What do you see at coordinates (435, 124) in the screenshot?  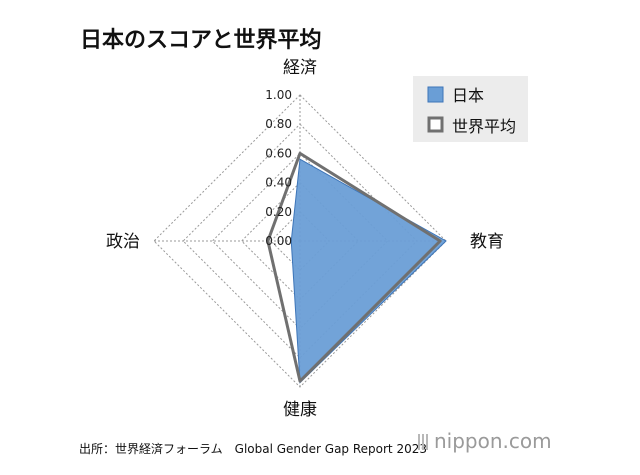 I see `legend-swatch-world` at bounding box center [435, 124].